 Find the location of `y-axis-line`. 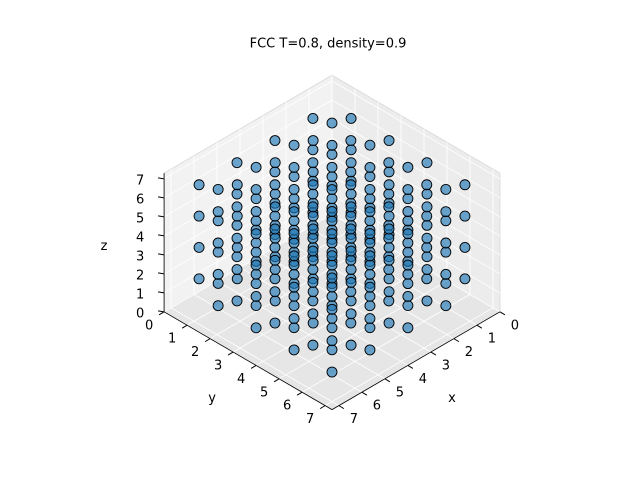

y-axis-line is located at coordinates (248, 360).